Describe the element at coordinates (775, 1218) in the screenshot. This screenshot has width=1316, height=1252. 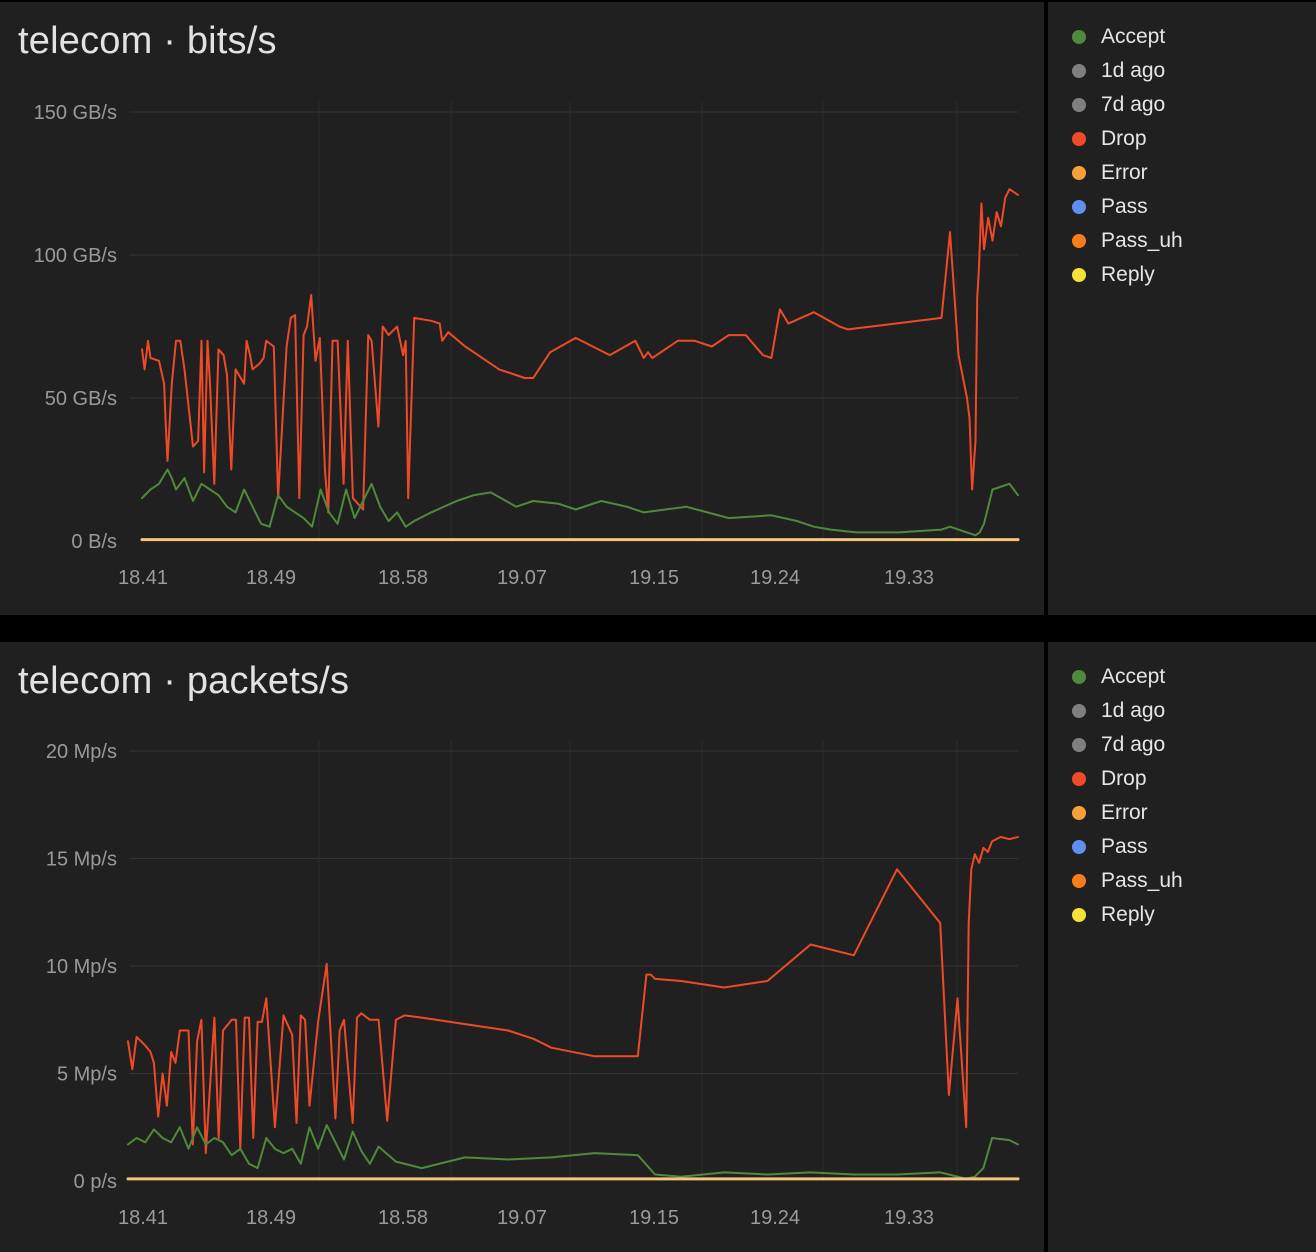
I see `packets-x-tick-label: 19.24` at that location.